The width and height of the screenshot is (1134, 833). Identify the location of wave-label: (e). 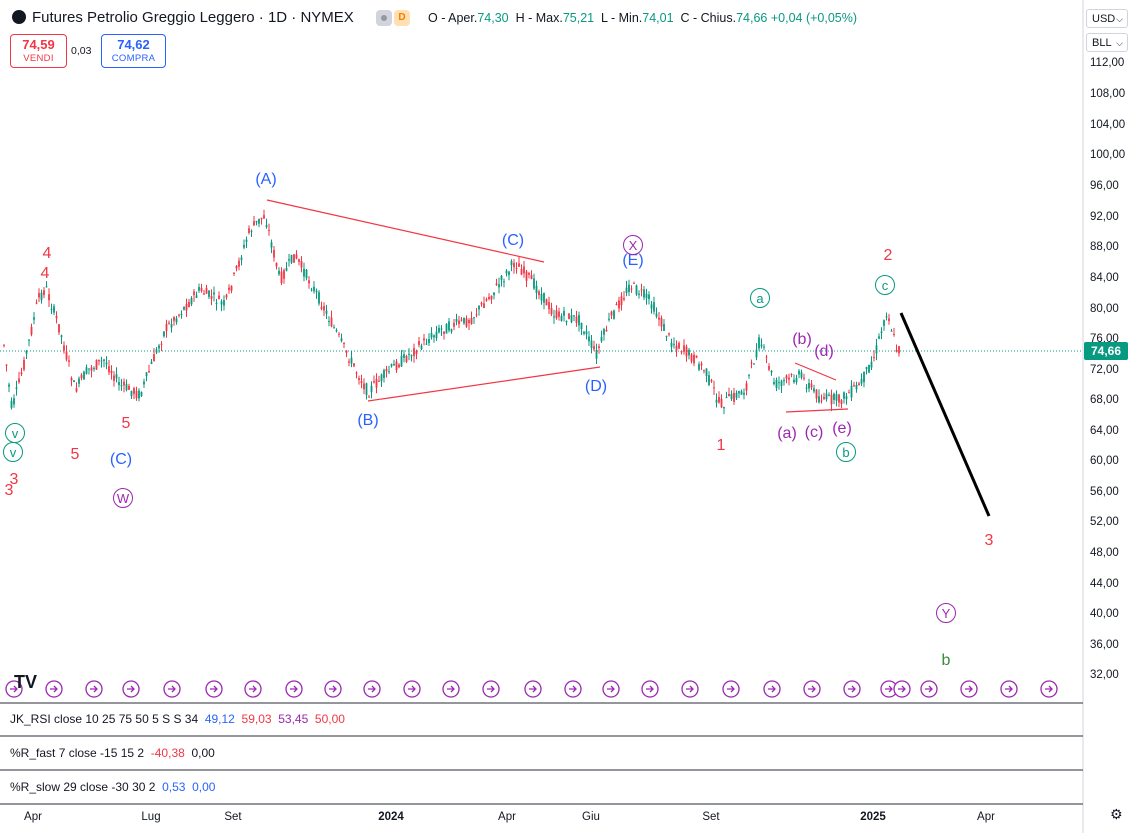
(842, 428).